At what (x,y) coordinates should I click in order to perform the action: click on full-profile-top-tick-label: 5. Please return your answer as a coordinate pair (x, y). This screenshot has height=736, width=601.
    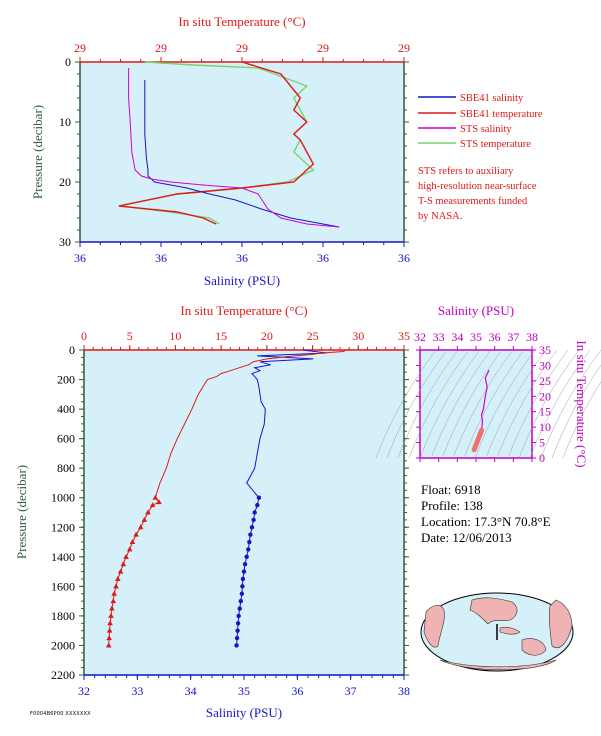
    Looking at the image, I should click on (130, 336).